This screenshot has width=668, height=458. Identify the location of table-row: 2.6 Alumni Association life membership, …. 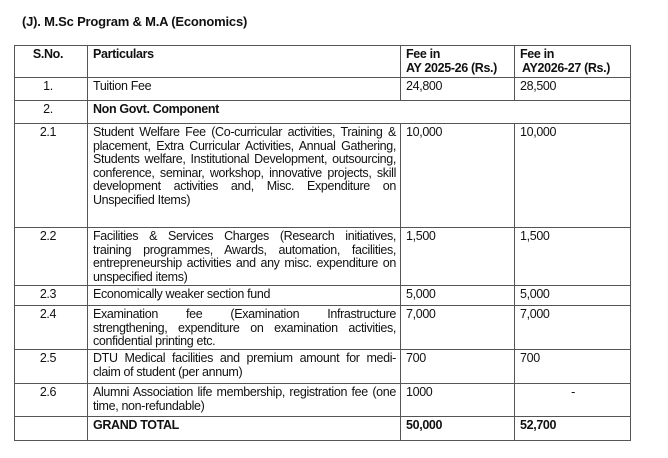
(322, 400).